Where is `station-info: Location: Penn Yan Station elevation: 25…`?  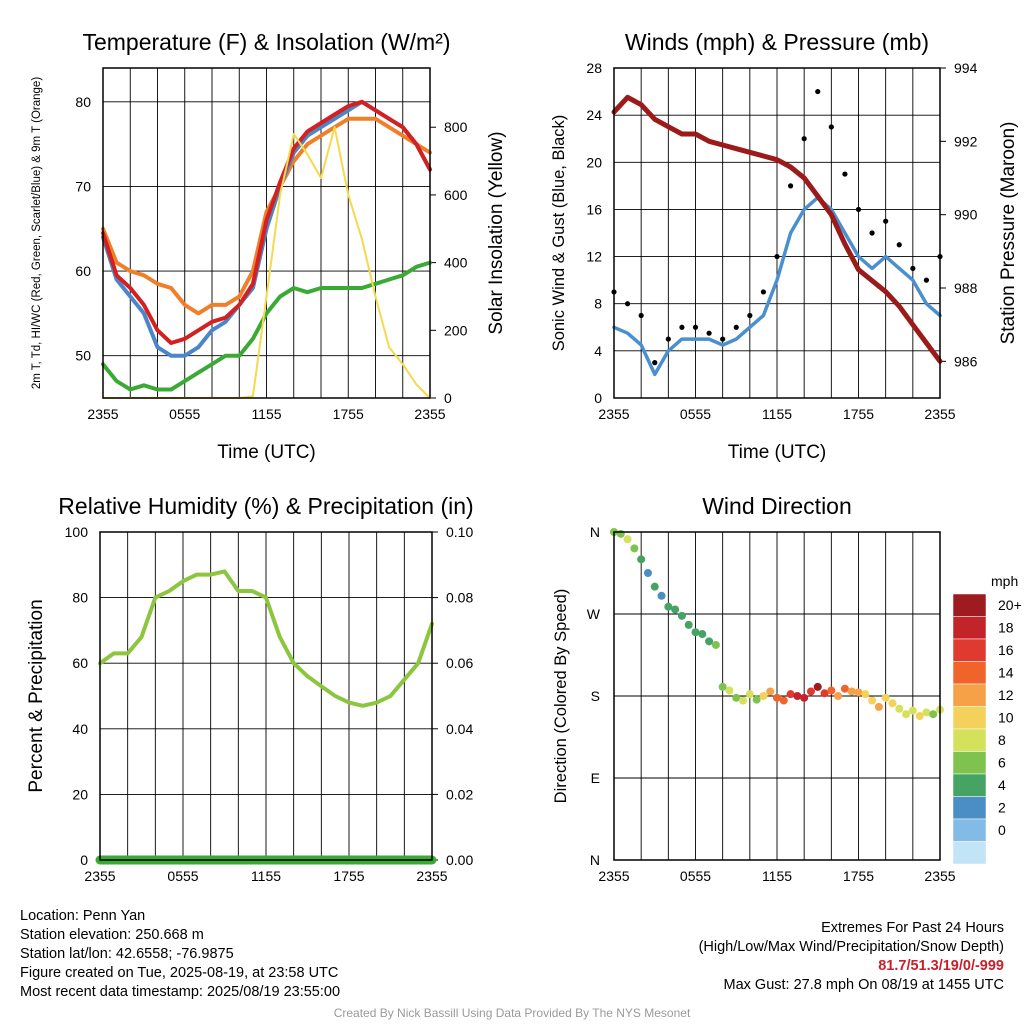
station-info: Location: Penn Yan Station elevation: 25… is located at coordinates (180, 954).